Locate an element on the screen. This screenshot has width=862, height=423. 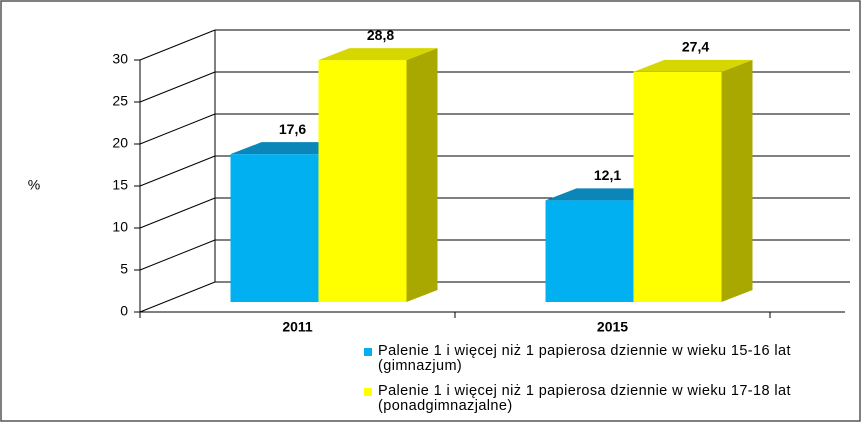
y-tick-label: 10 is located at coordinates (120, 227).